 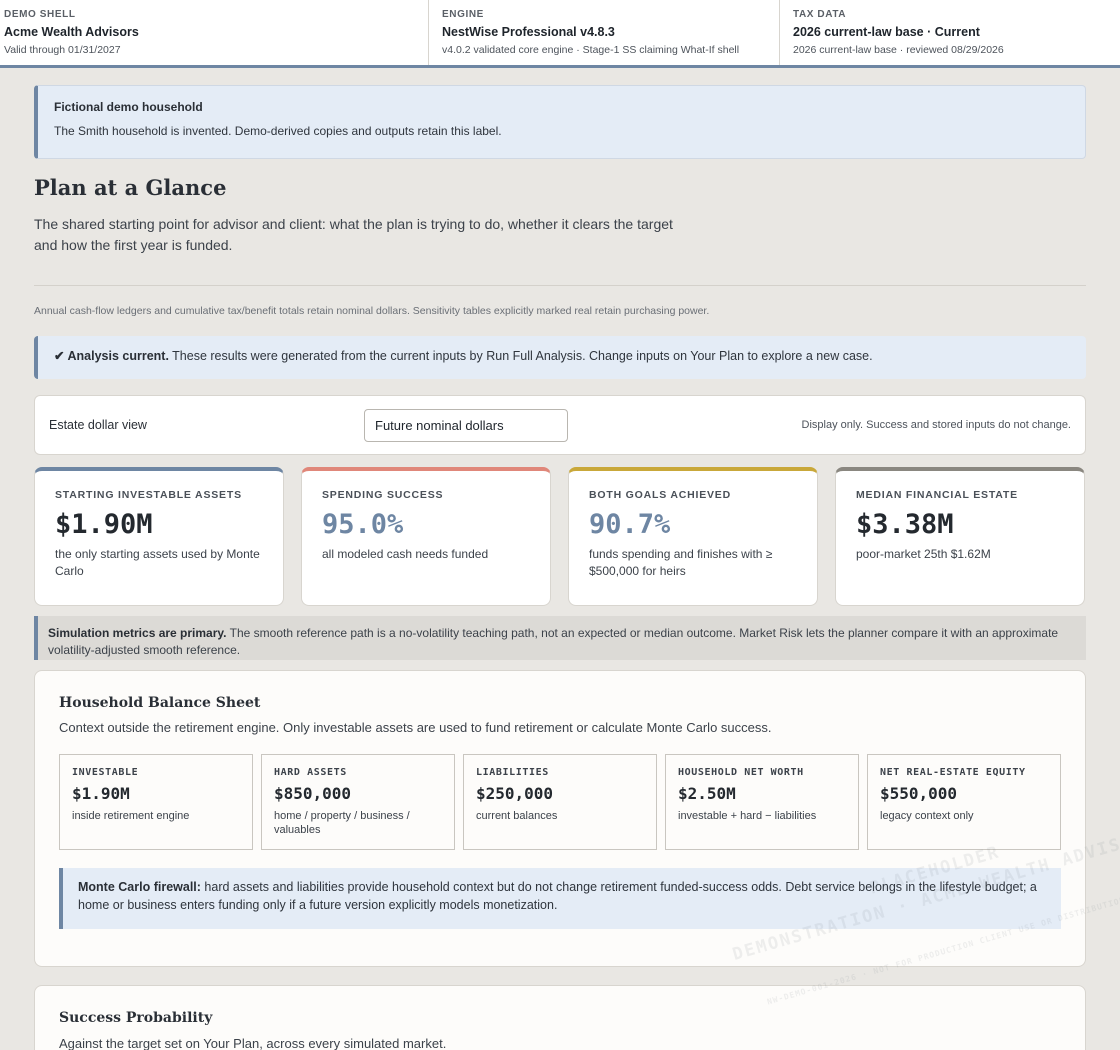 I want to click on header-sub: Valid through 01/31/2027, so click(x=62, y=50).